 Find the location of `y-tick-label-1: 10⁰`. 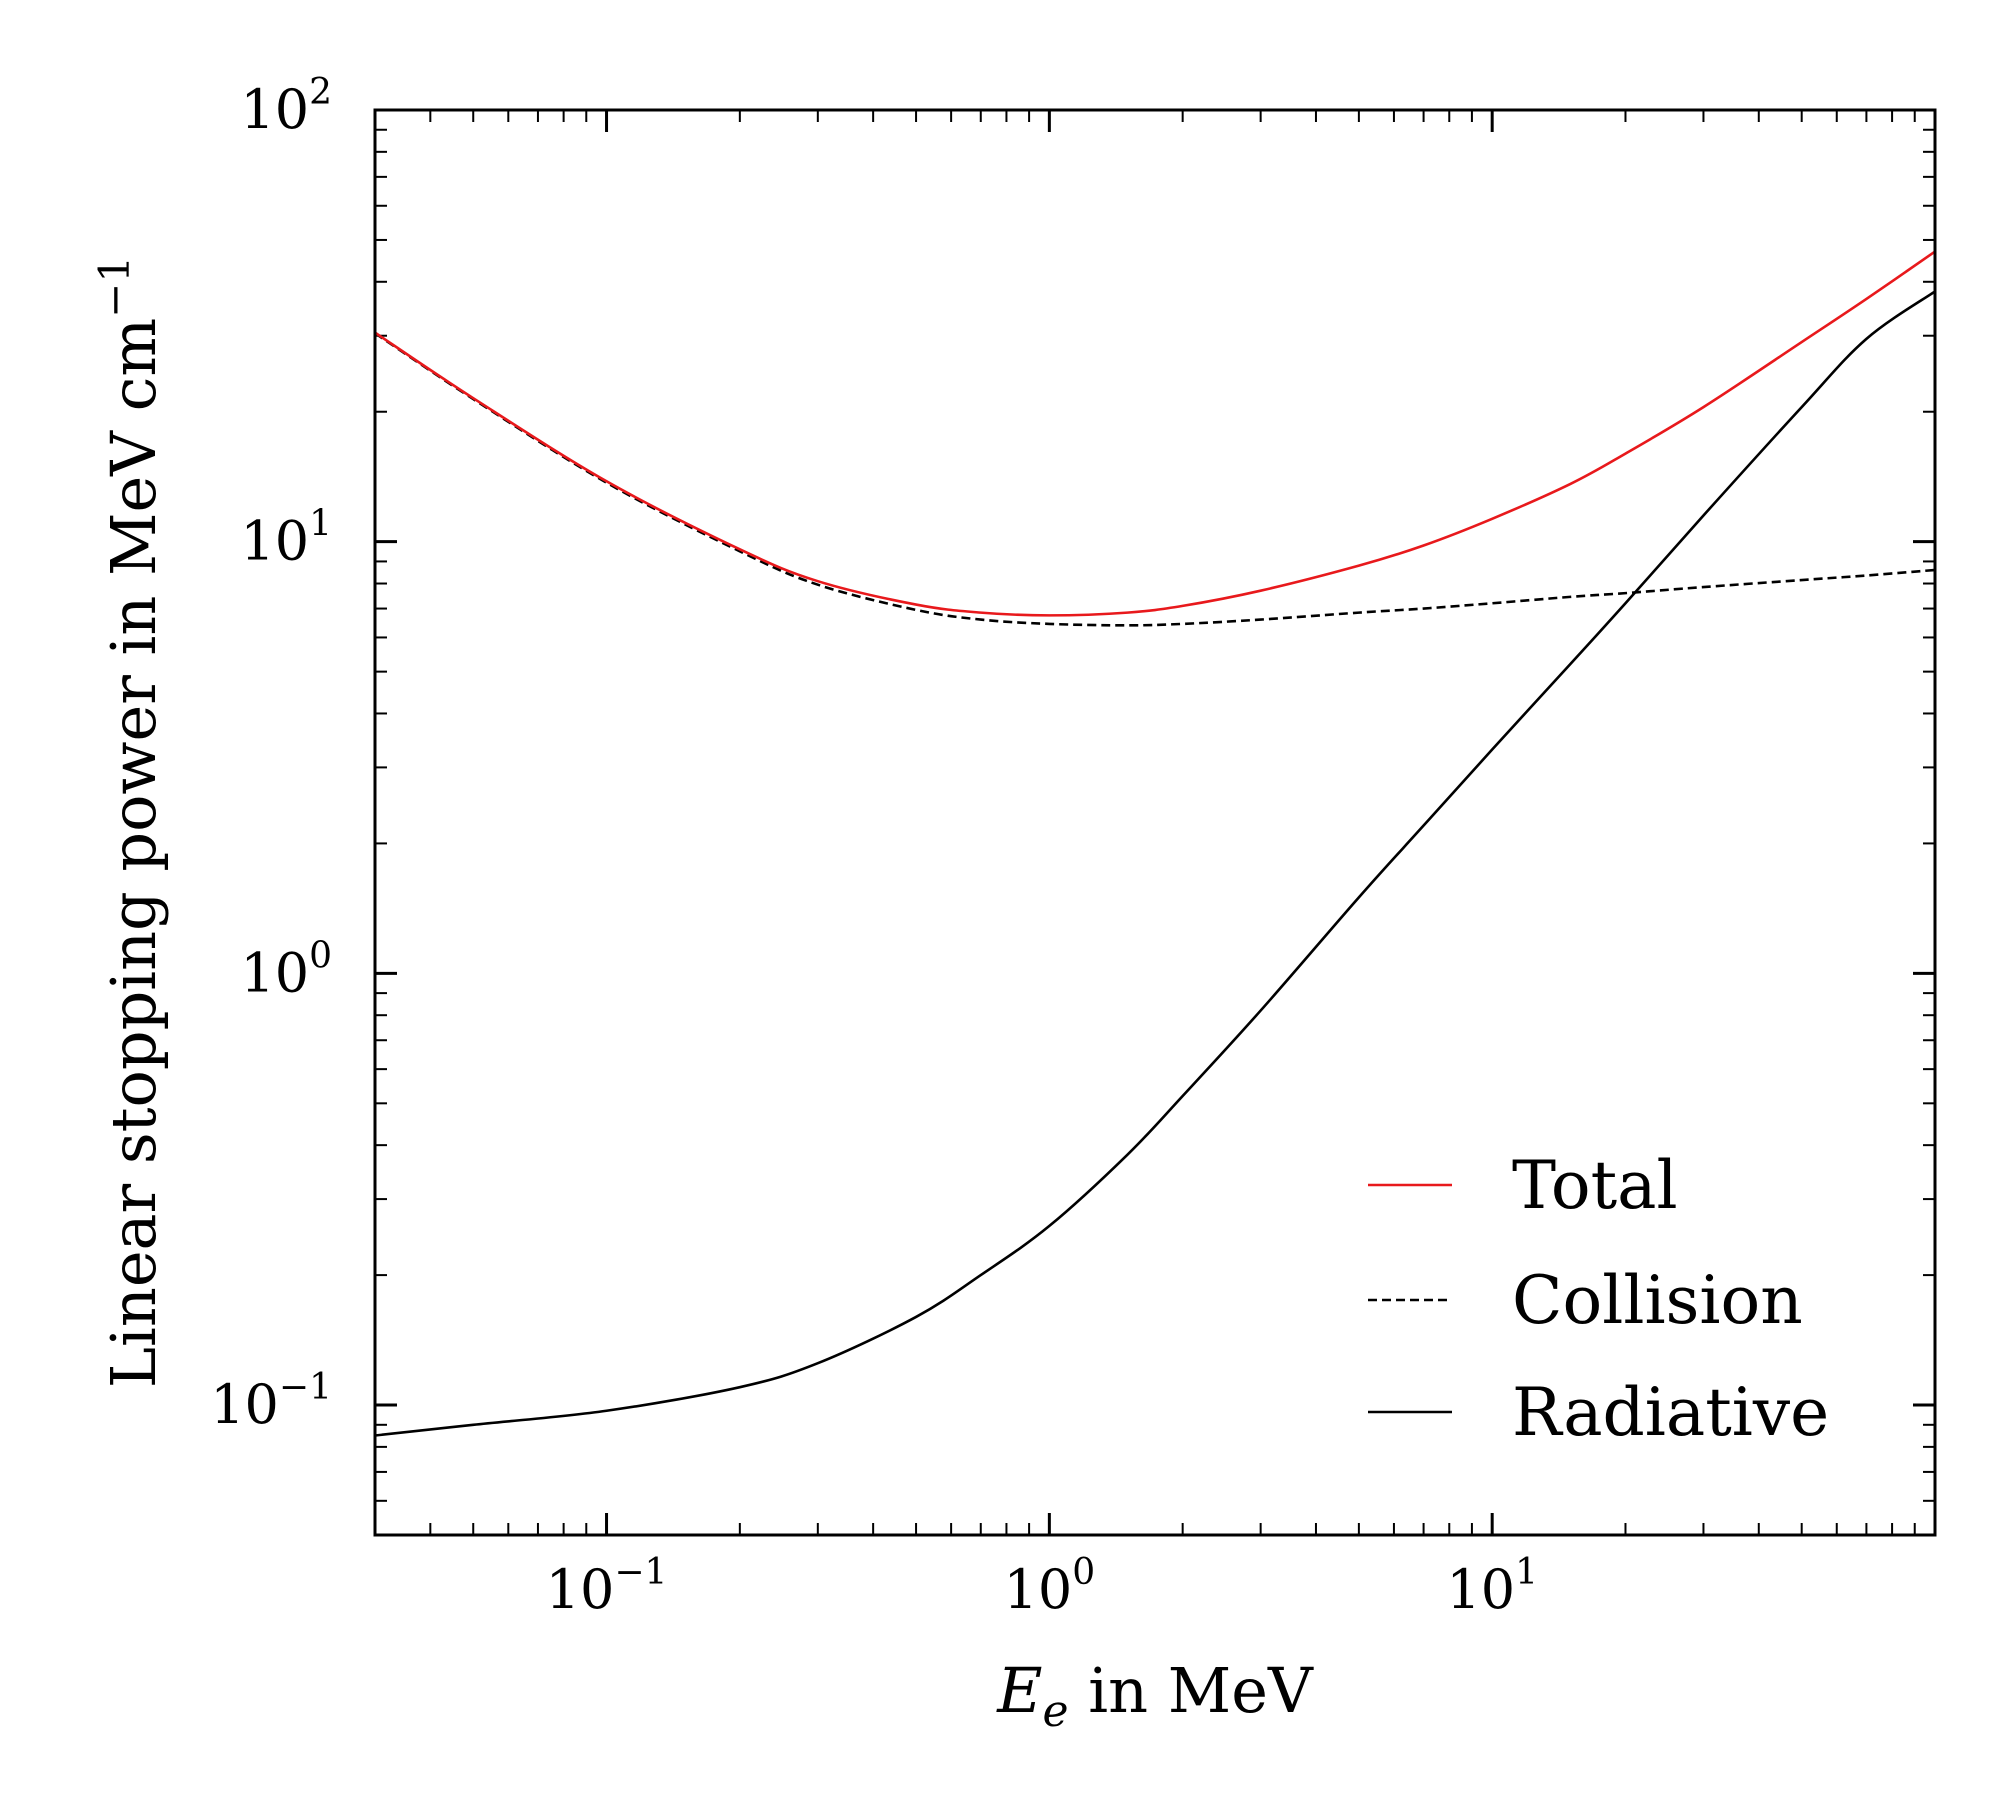

y-tick-label-1: 10⁰ is located at coordinates (286, 969).